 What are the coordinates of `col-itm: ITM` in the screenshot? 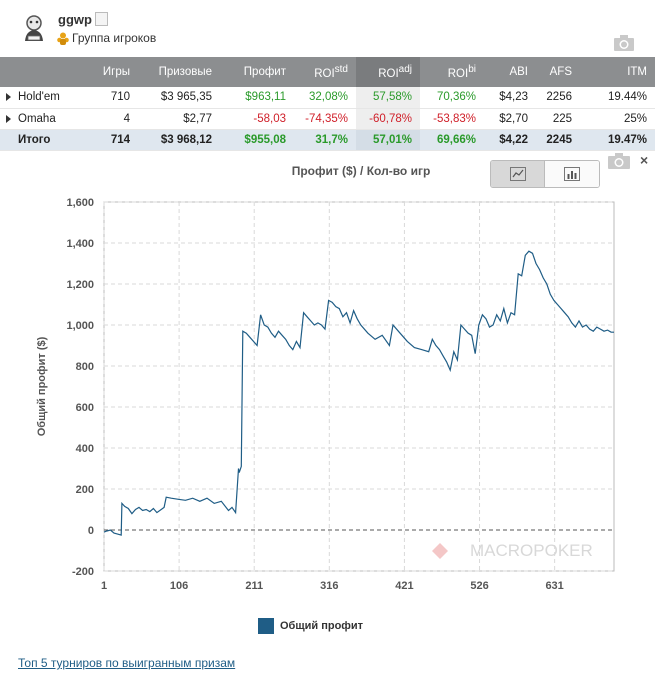 It's located at (617, 72).